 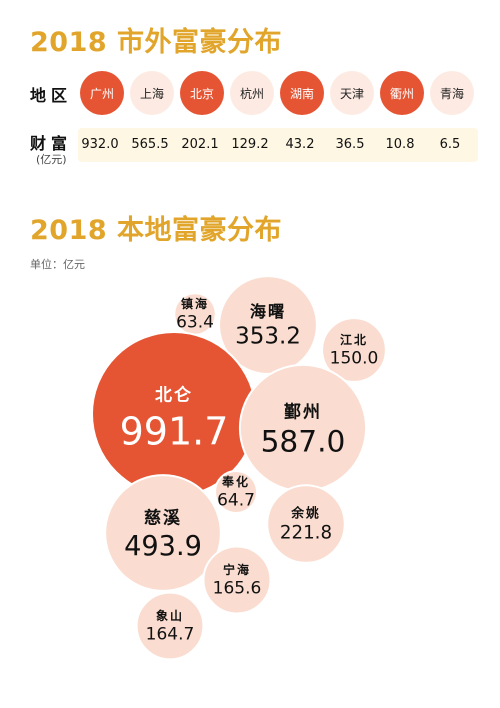 I want to click on bubble-9: 宁海 165.6, so click(x=237, y=580).